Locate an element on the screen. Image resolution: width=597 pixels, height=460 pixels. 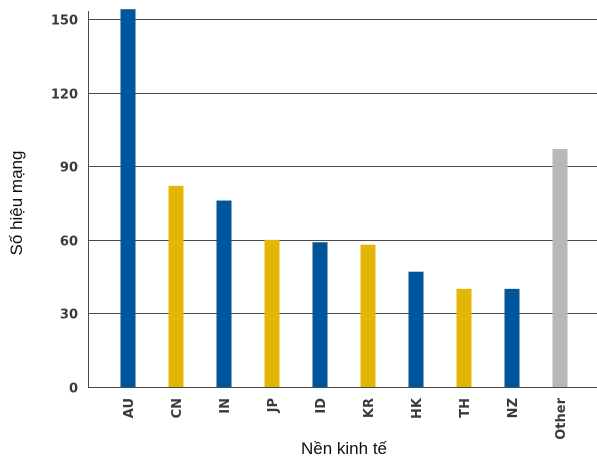
bar-hk is located at coordinates (416, 329).